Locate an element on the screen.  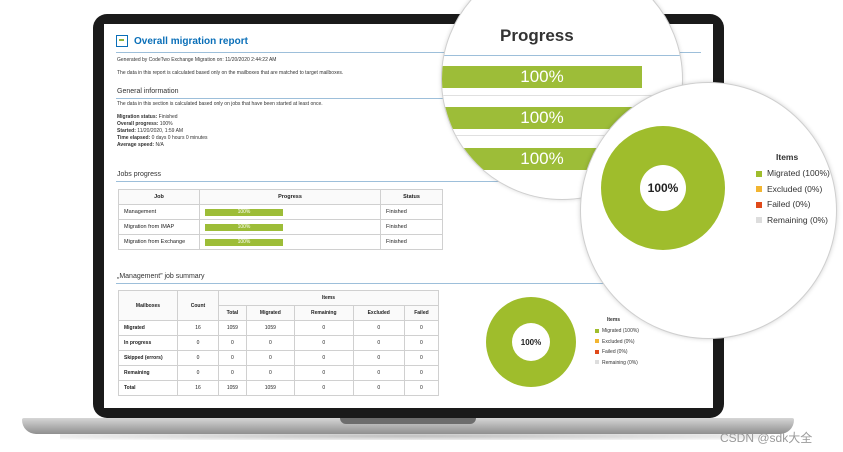
col-remaining: Remaining is located at coordinates (323, 313).